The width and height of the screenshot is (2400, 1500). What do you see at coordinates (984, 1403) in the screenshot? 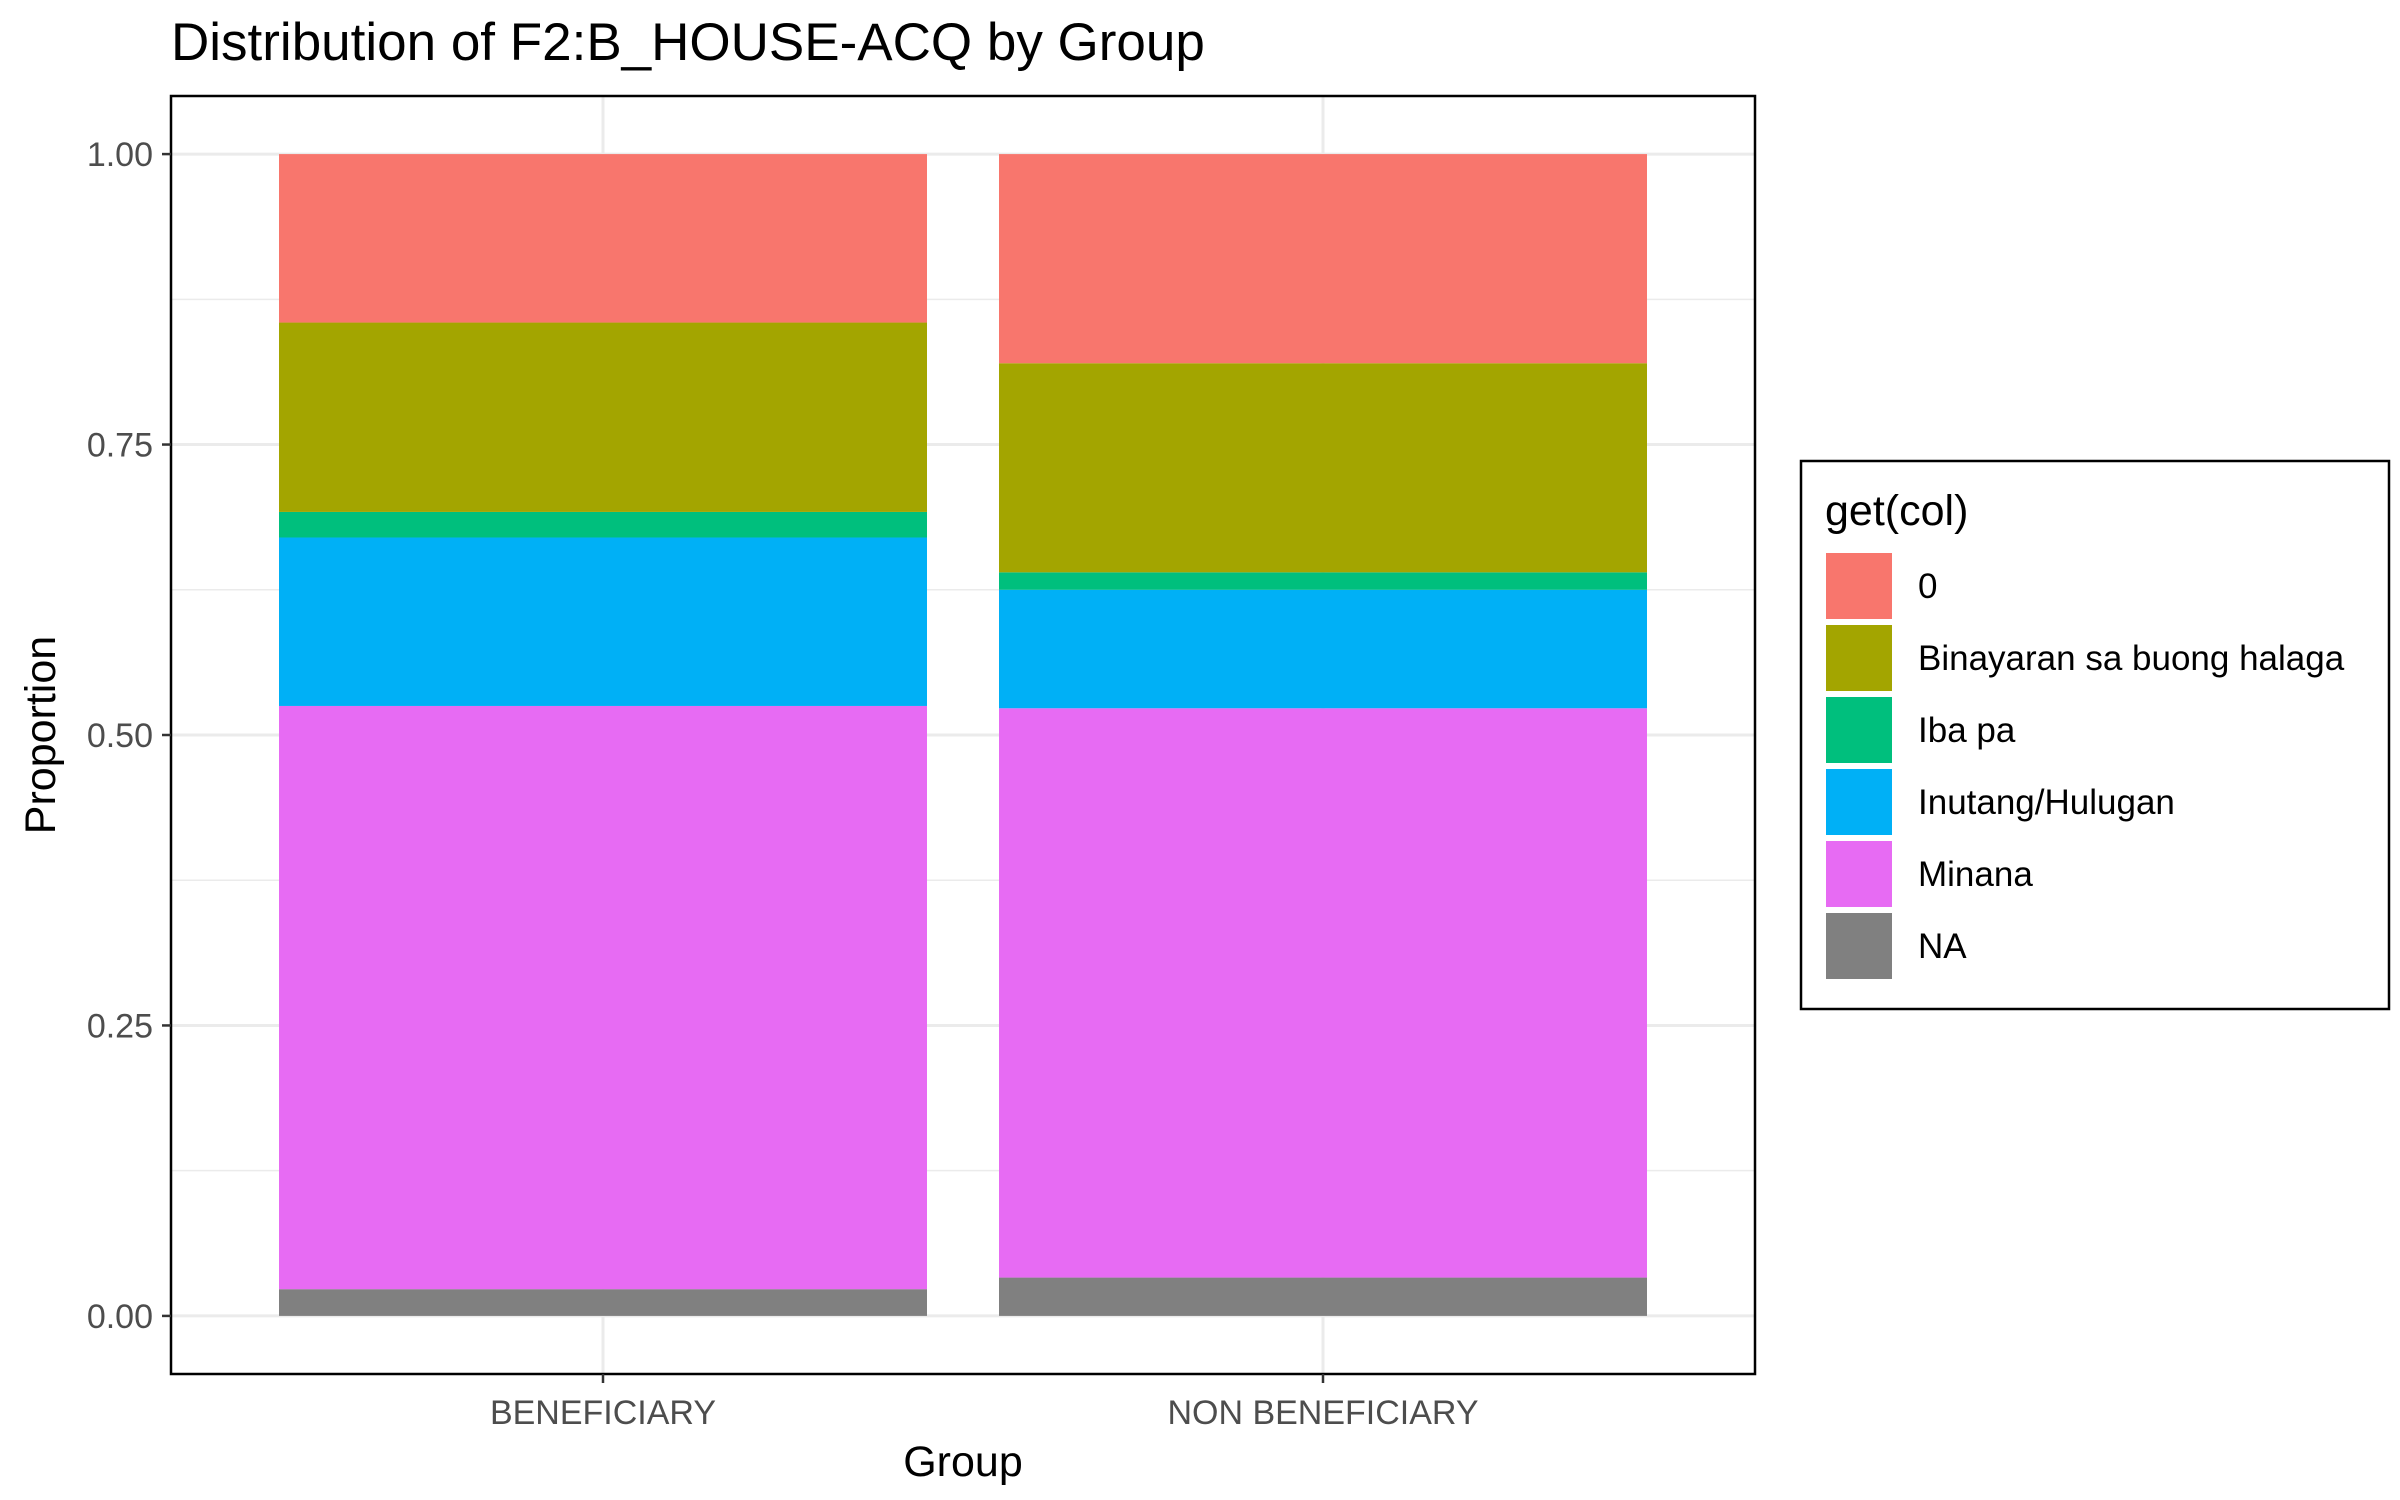
I see `x-axis-ticks: BENEFICIARY NON BENEFICIARY` at bounding box center [984, 1403].